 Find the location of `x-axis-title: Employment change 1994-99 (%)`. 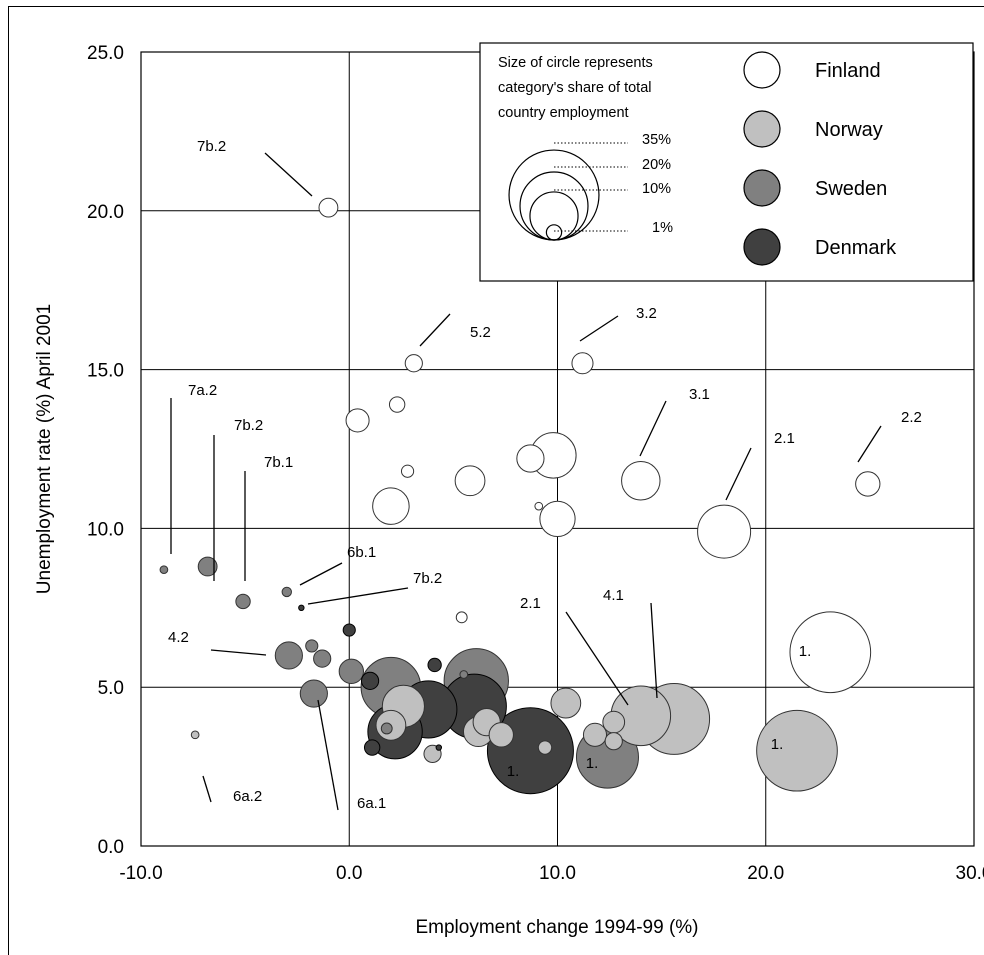

x-axis-title: Employment change 1994-99 (%) is located at coordinates (556, 927).